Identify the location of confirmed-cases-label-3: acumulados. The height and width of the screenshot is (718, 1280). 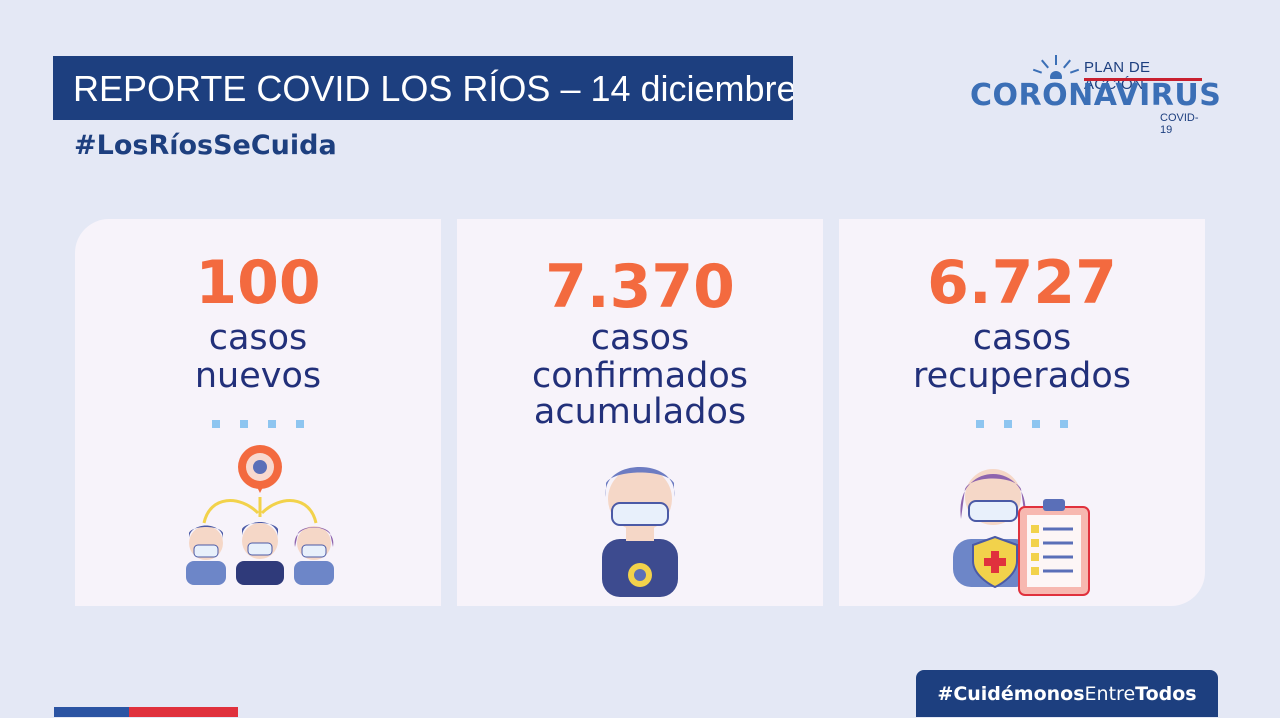
(640, 412).